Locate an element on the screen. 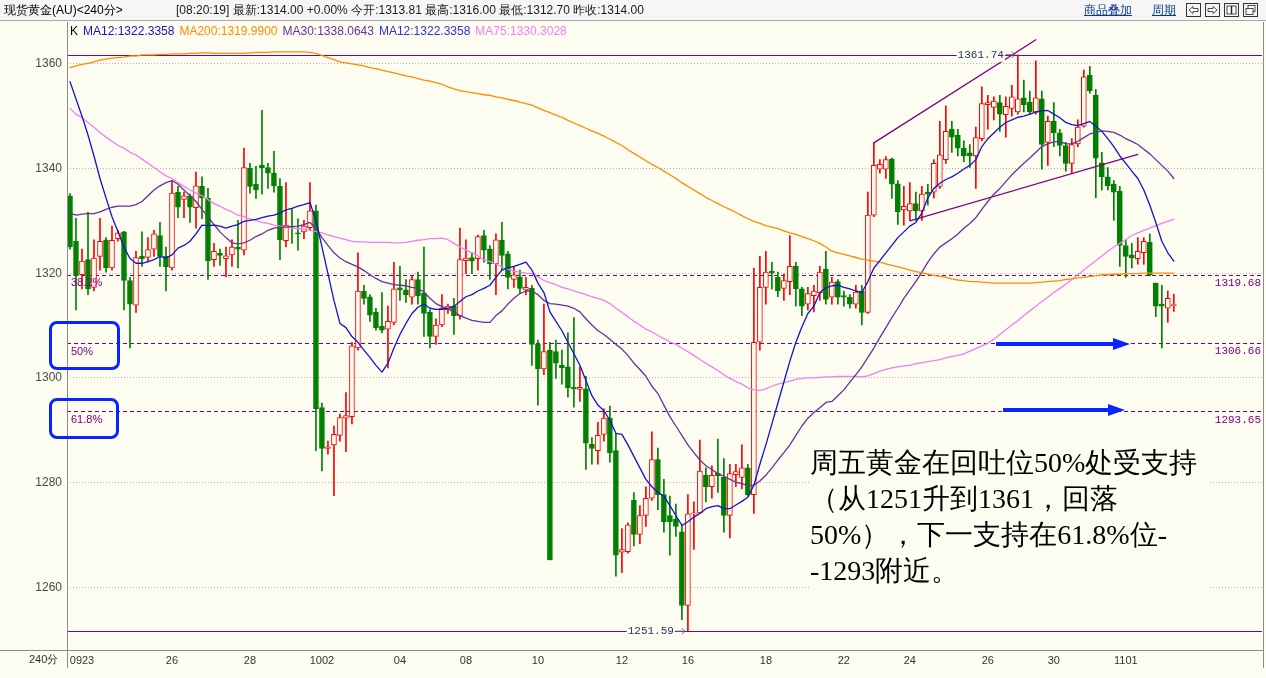 This screenshot has height=678, width=1266. y-tick-label: 1360 is located at coordinates (49, 63).